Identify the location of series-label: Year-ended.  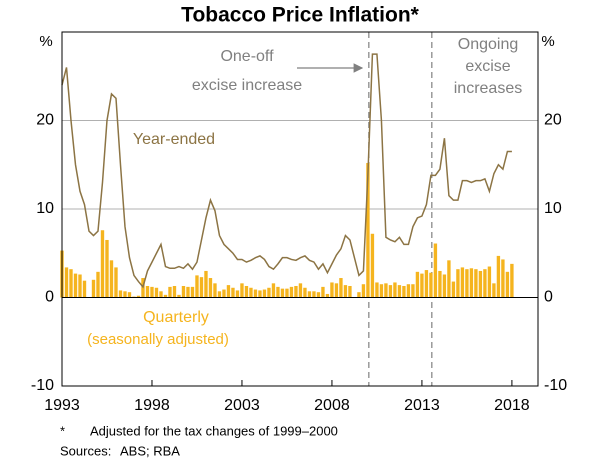
(174, 139).